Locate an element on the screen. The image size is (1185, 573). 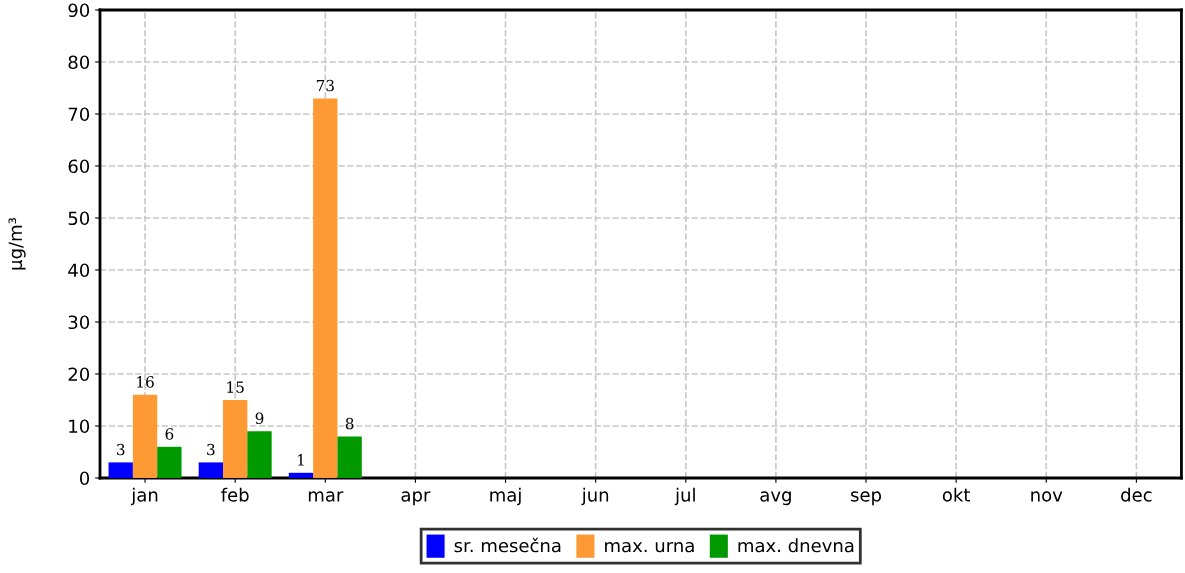
x-tick-label: jan is located at coordinates (144, 496).